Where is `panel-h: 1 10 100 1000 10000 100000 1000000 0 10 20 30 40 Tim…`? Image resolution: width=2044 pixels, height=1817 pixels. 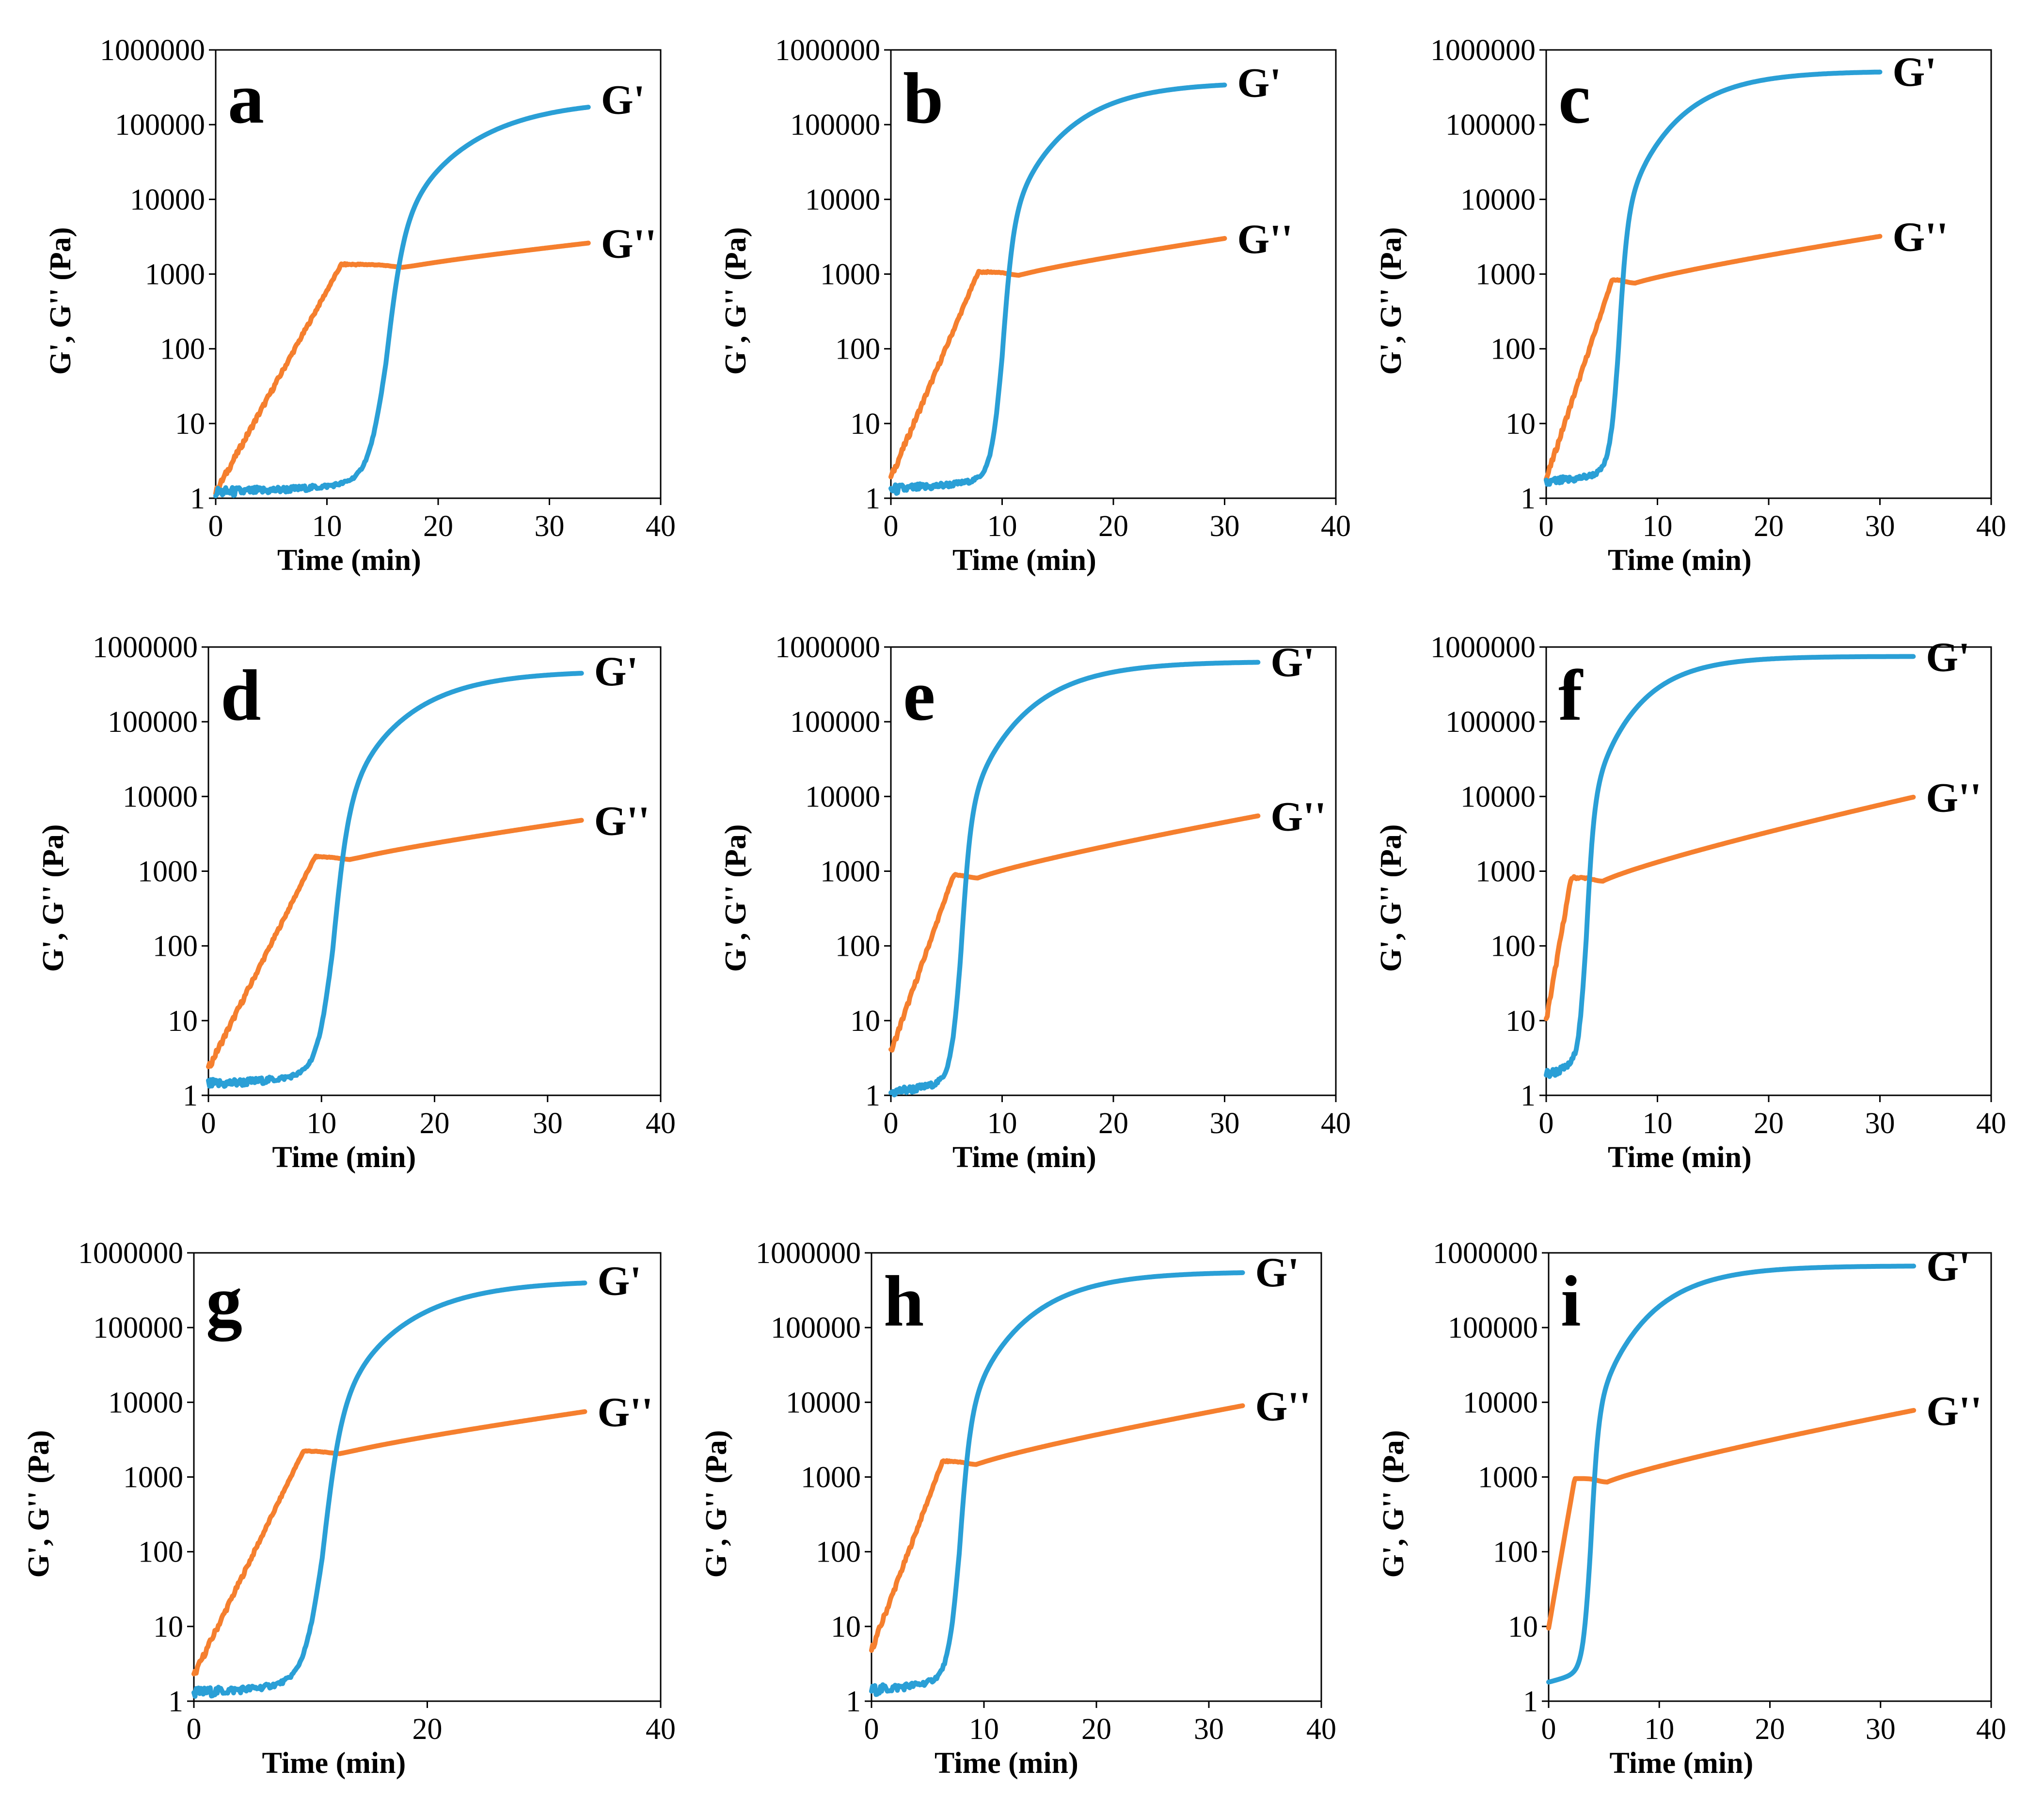
panel-h: 1 10 100 1000 10000 100000 1000000 0 10 20 30 40 Tim… is located at coordinates (1018, 1508).